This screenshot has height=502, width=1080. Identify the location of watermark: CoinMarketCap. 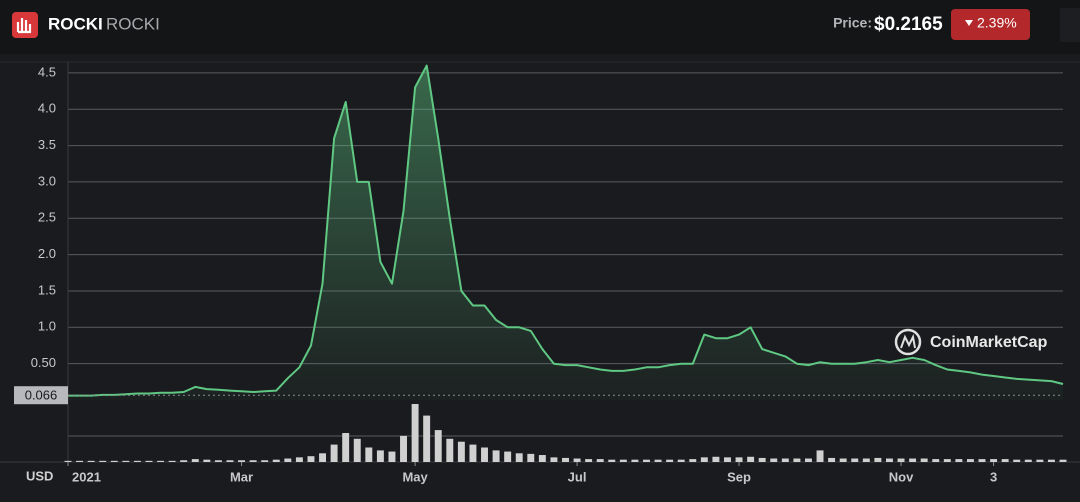
(989, 342).